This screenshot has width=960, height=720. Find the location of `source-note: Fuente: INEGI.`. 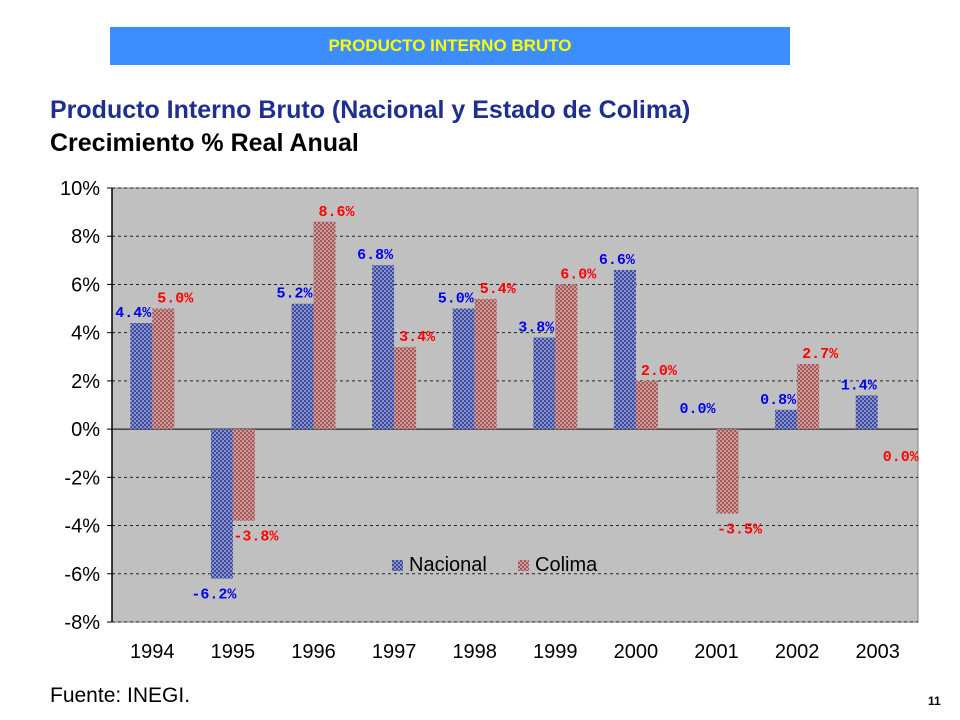

source-note: Fuente: INEGI. is located at coordinates (120, 695).